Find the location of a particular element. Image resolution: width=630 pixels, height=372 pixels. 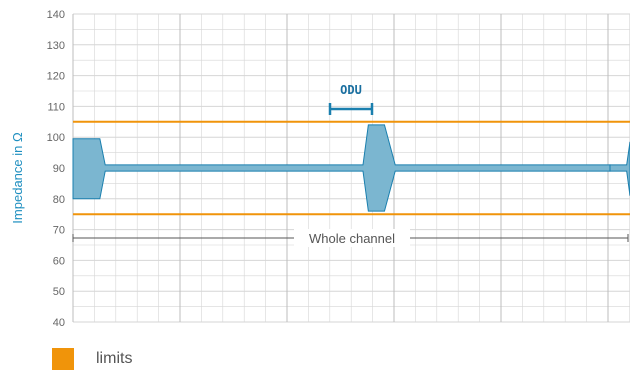

y-tick-label: 110 is located at coordinates (56, 107).